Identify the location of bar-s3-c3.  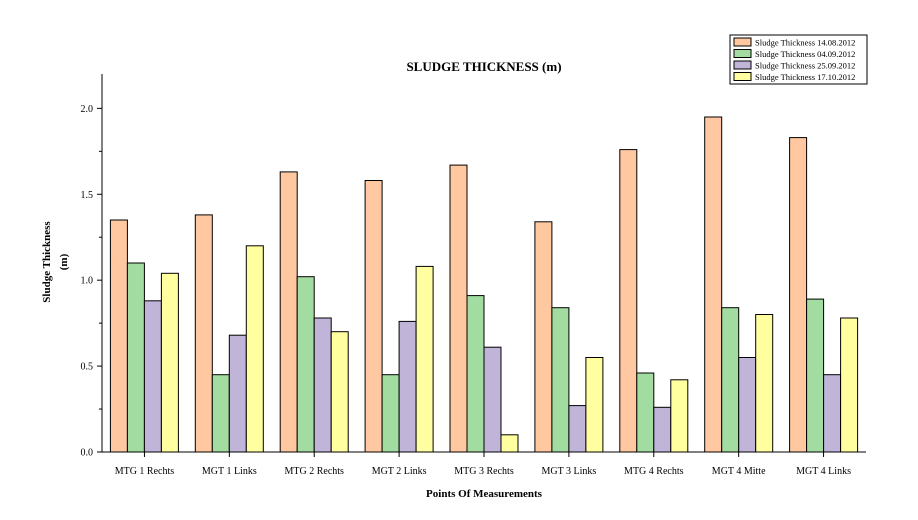
(322, 385).